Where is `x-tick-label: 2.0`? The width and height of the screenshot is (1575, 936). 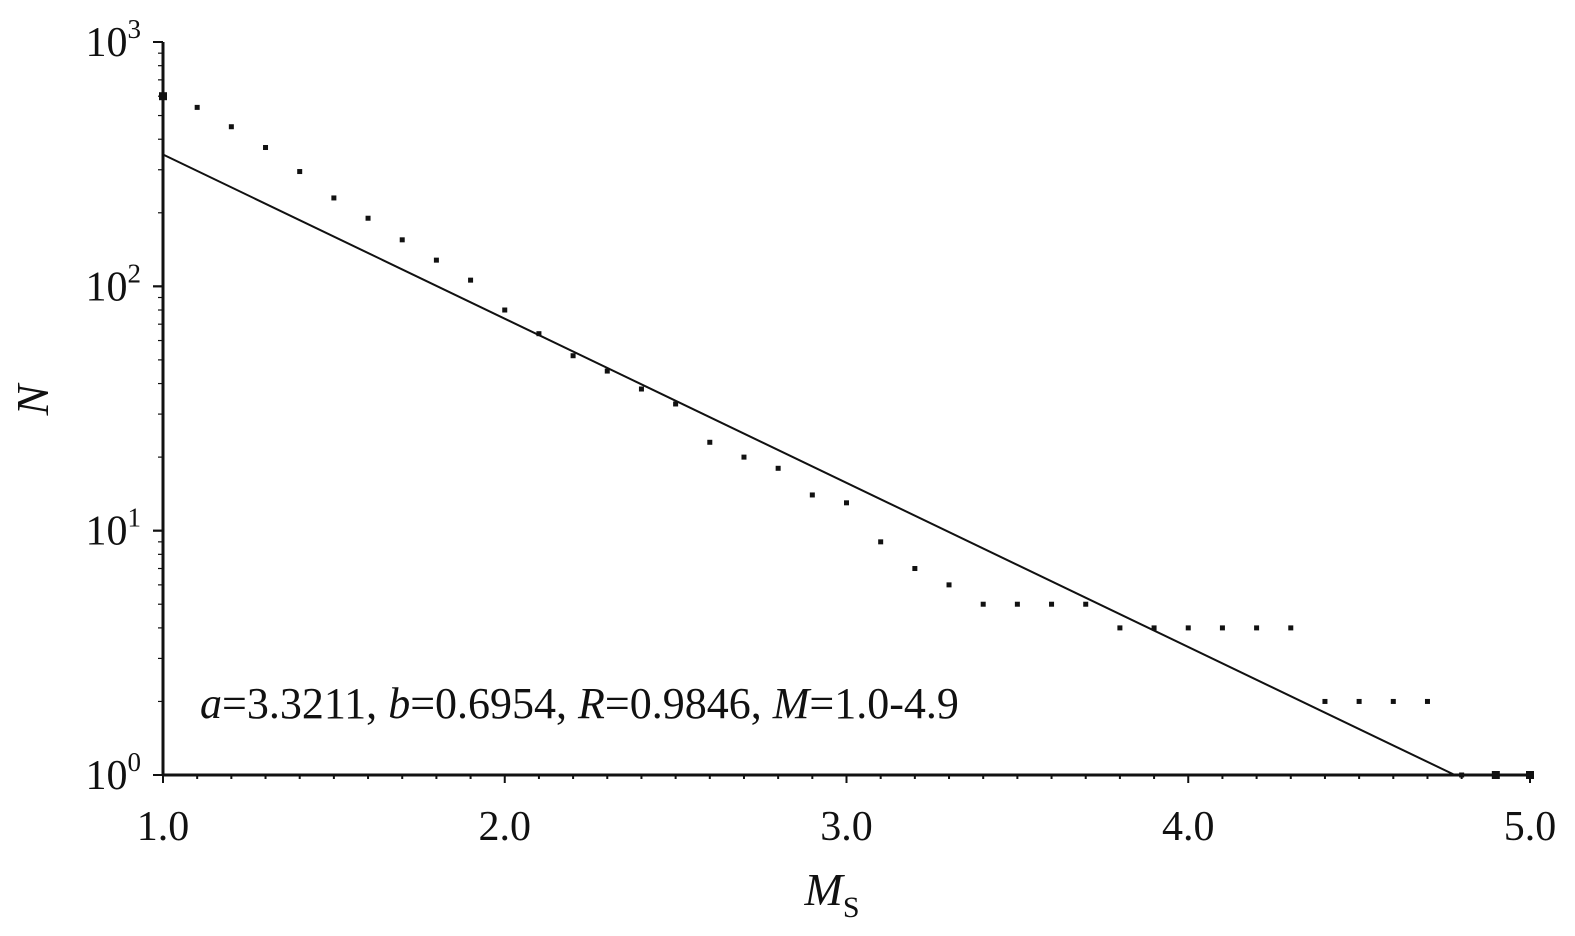 x-tick-label: 2.0 is located at coordinates (505, 827).